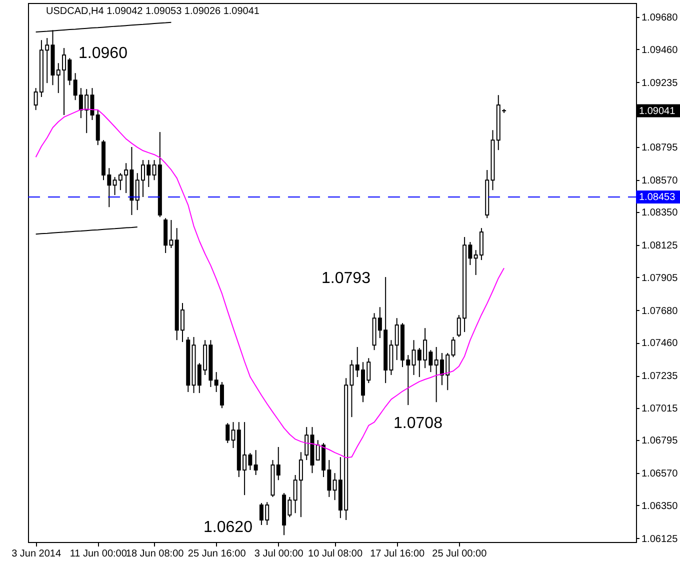  Describe the element at coordinates (279, 554) in the screenshot. I see `x-tick-label: 3 Jul 00:00` at that location.